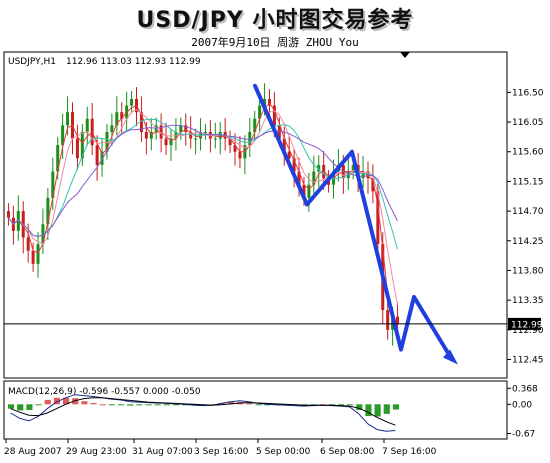 The height and width of the screenshot is (463, 550). I want to click on macd-label: MACD(12,26,9) -0.596 -0.557 0.000 -0.050, so click(104, 392).